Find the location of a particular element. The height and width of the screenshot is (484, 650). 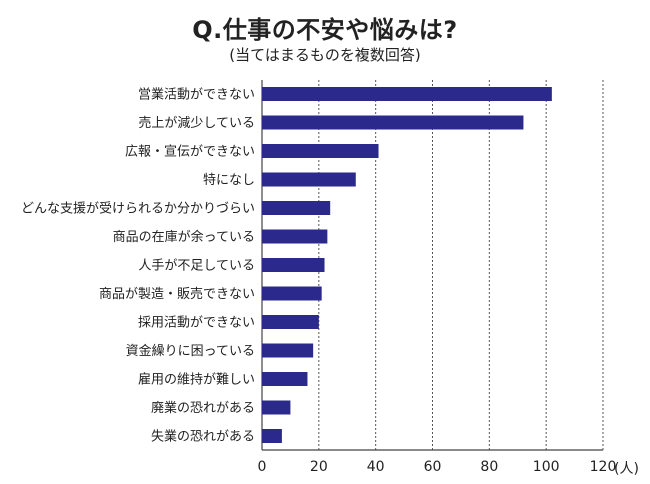

category-label: 広報・宣伝ができない is located at coordinates (190, 152).